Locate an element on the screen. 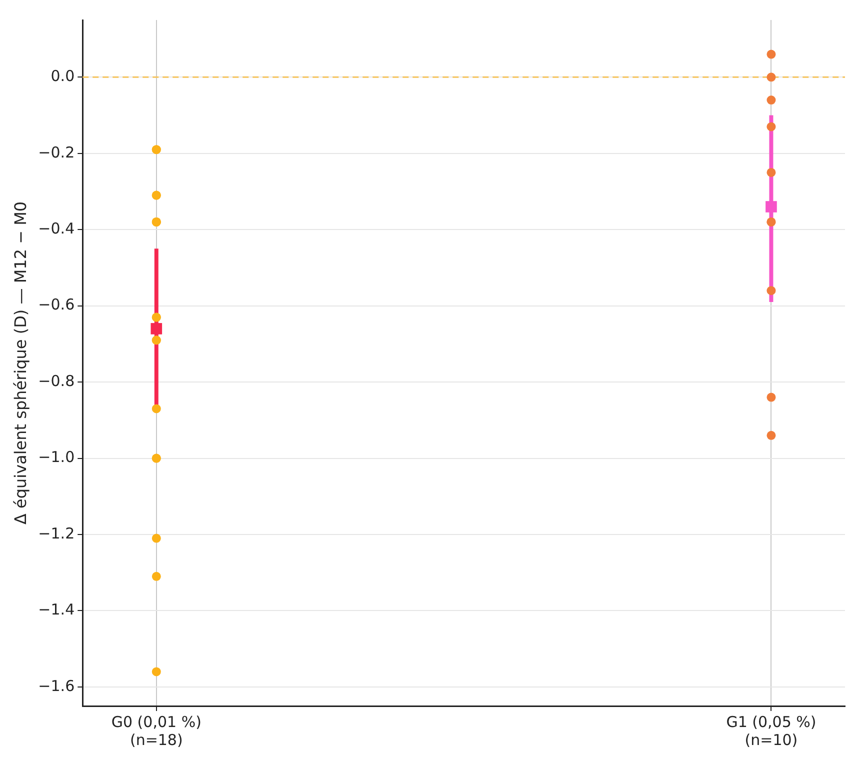  y-tick-label: −0.6 is located at coordinates (56, 305).